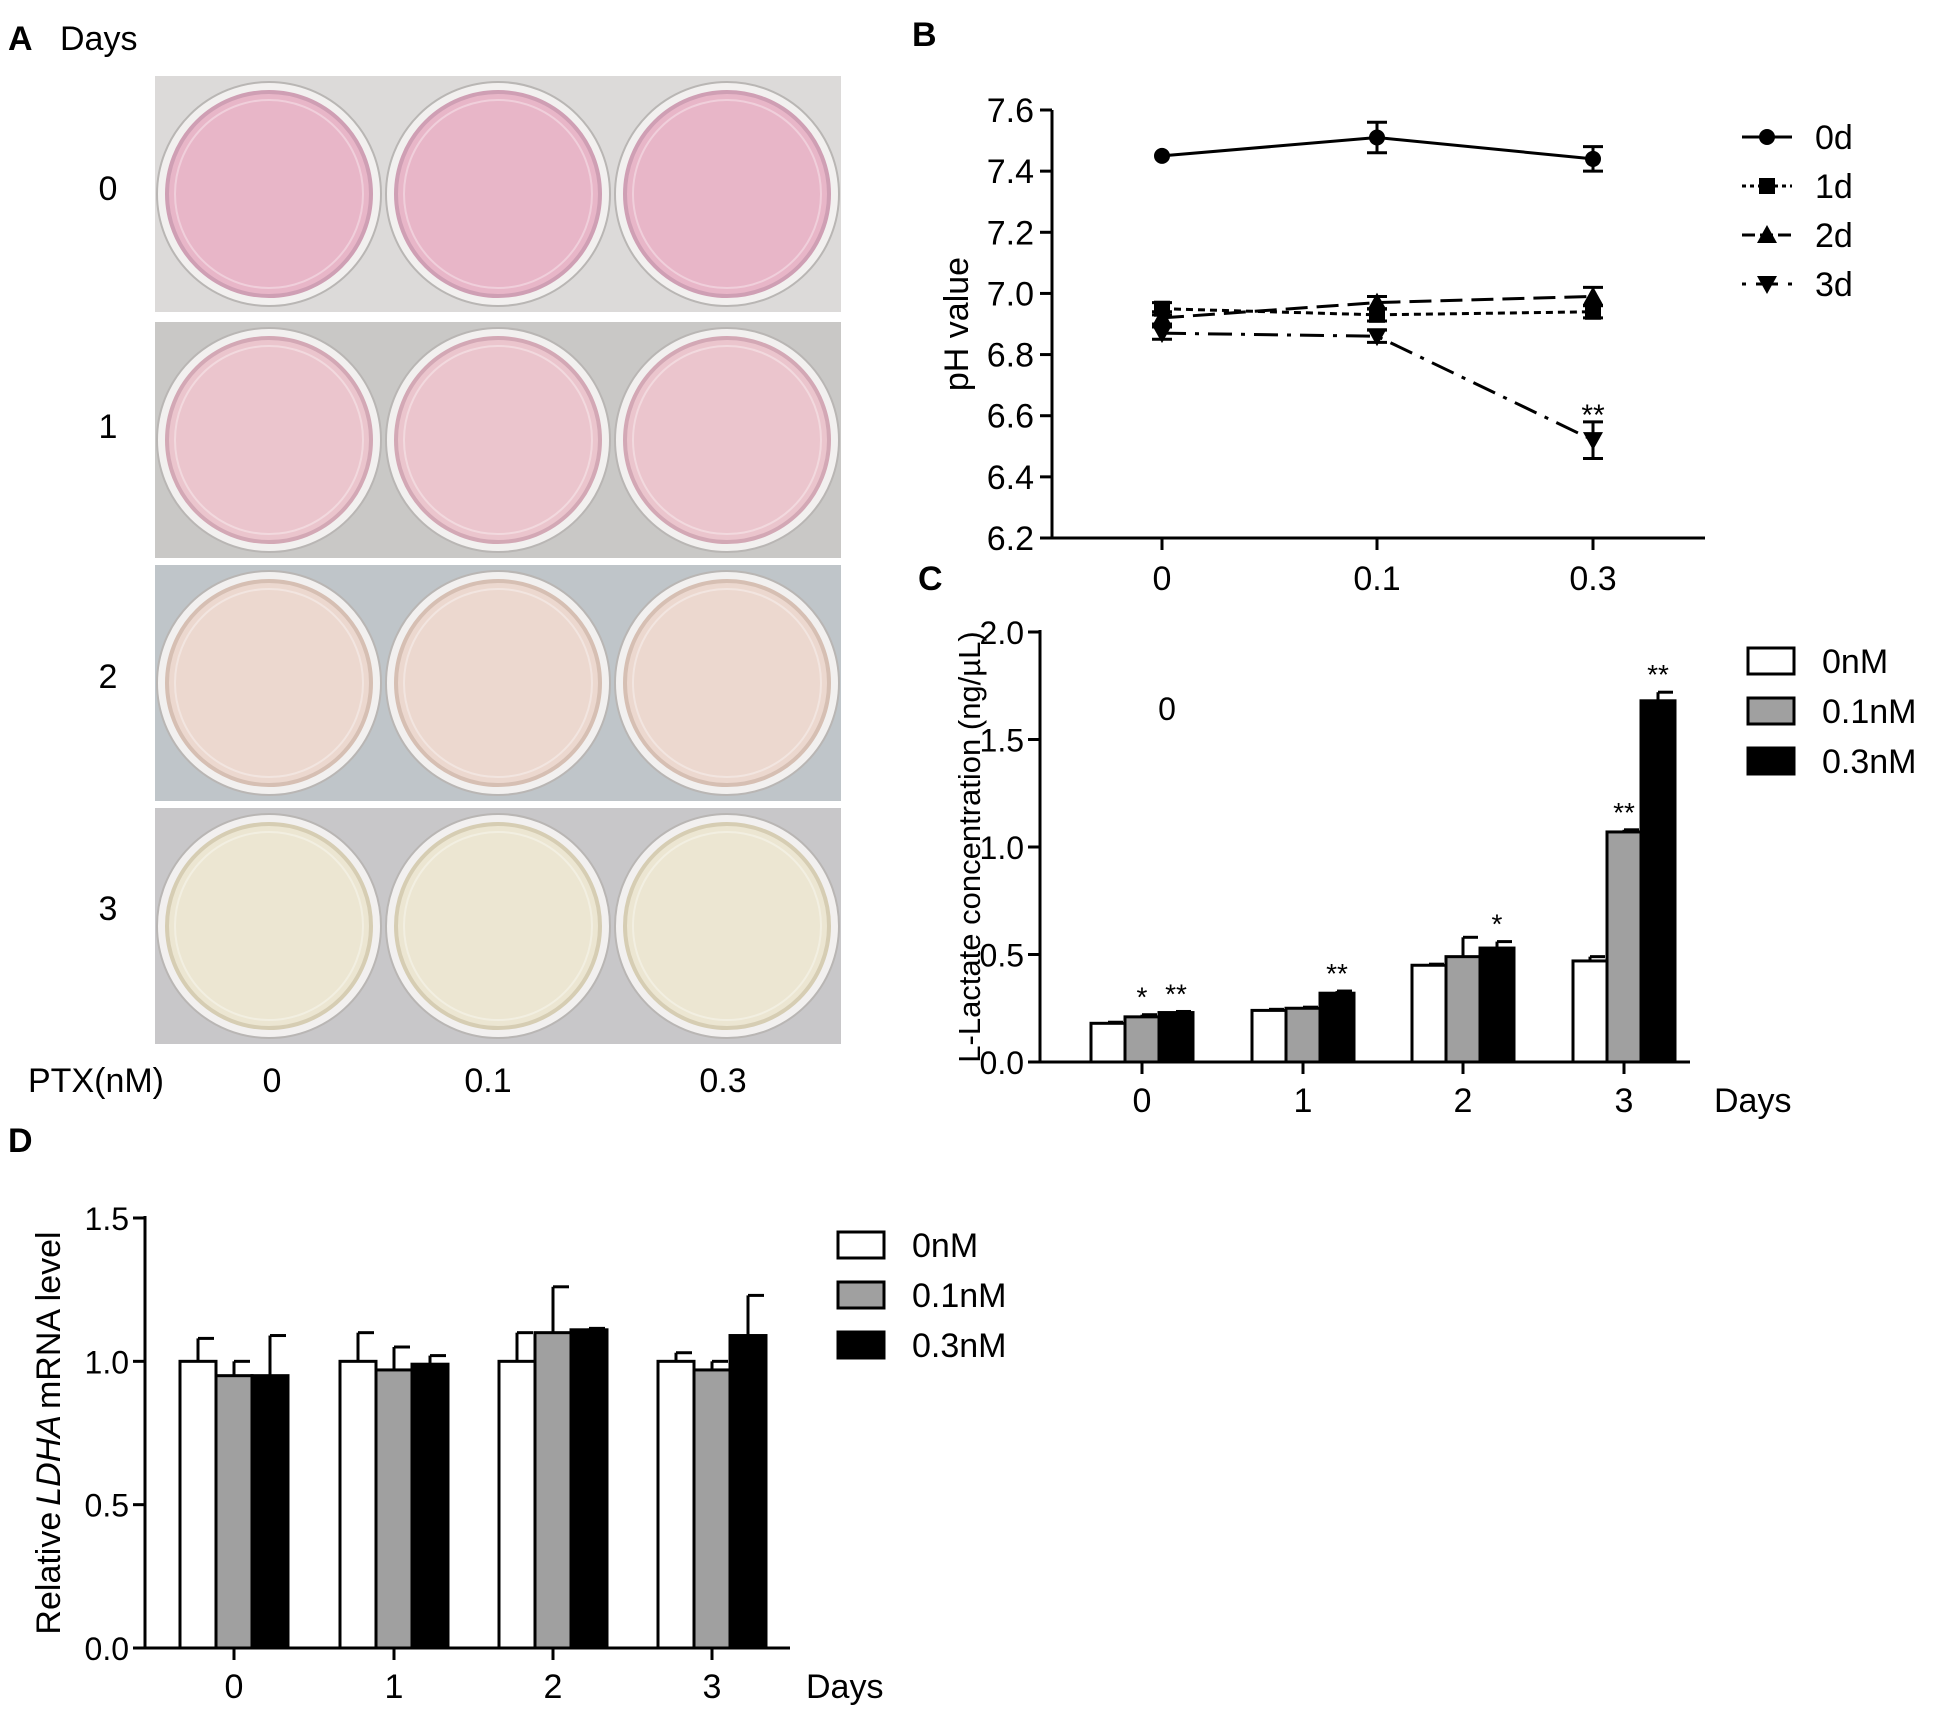 This screenshot has width=1935, height=1712. What do you see at coordinates (712, 1687) in the screenshot?
I see `chart-d-xtick-label-3: 3` at bounding box center [712, 1687].